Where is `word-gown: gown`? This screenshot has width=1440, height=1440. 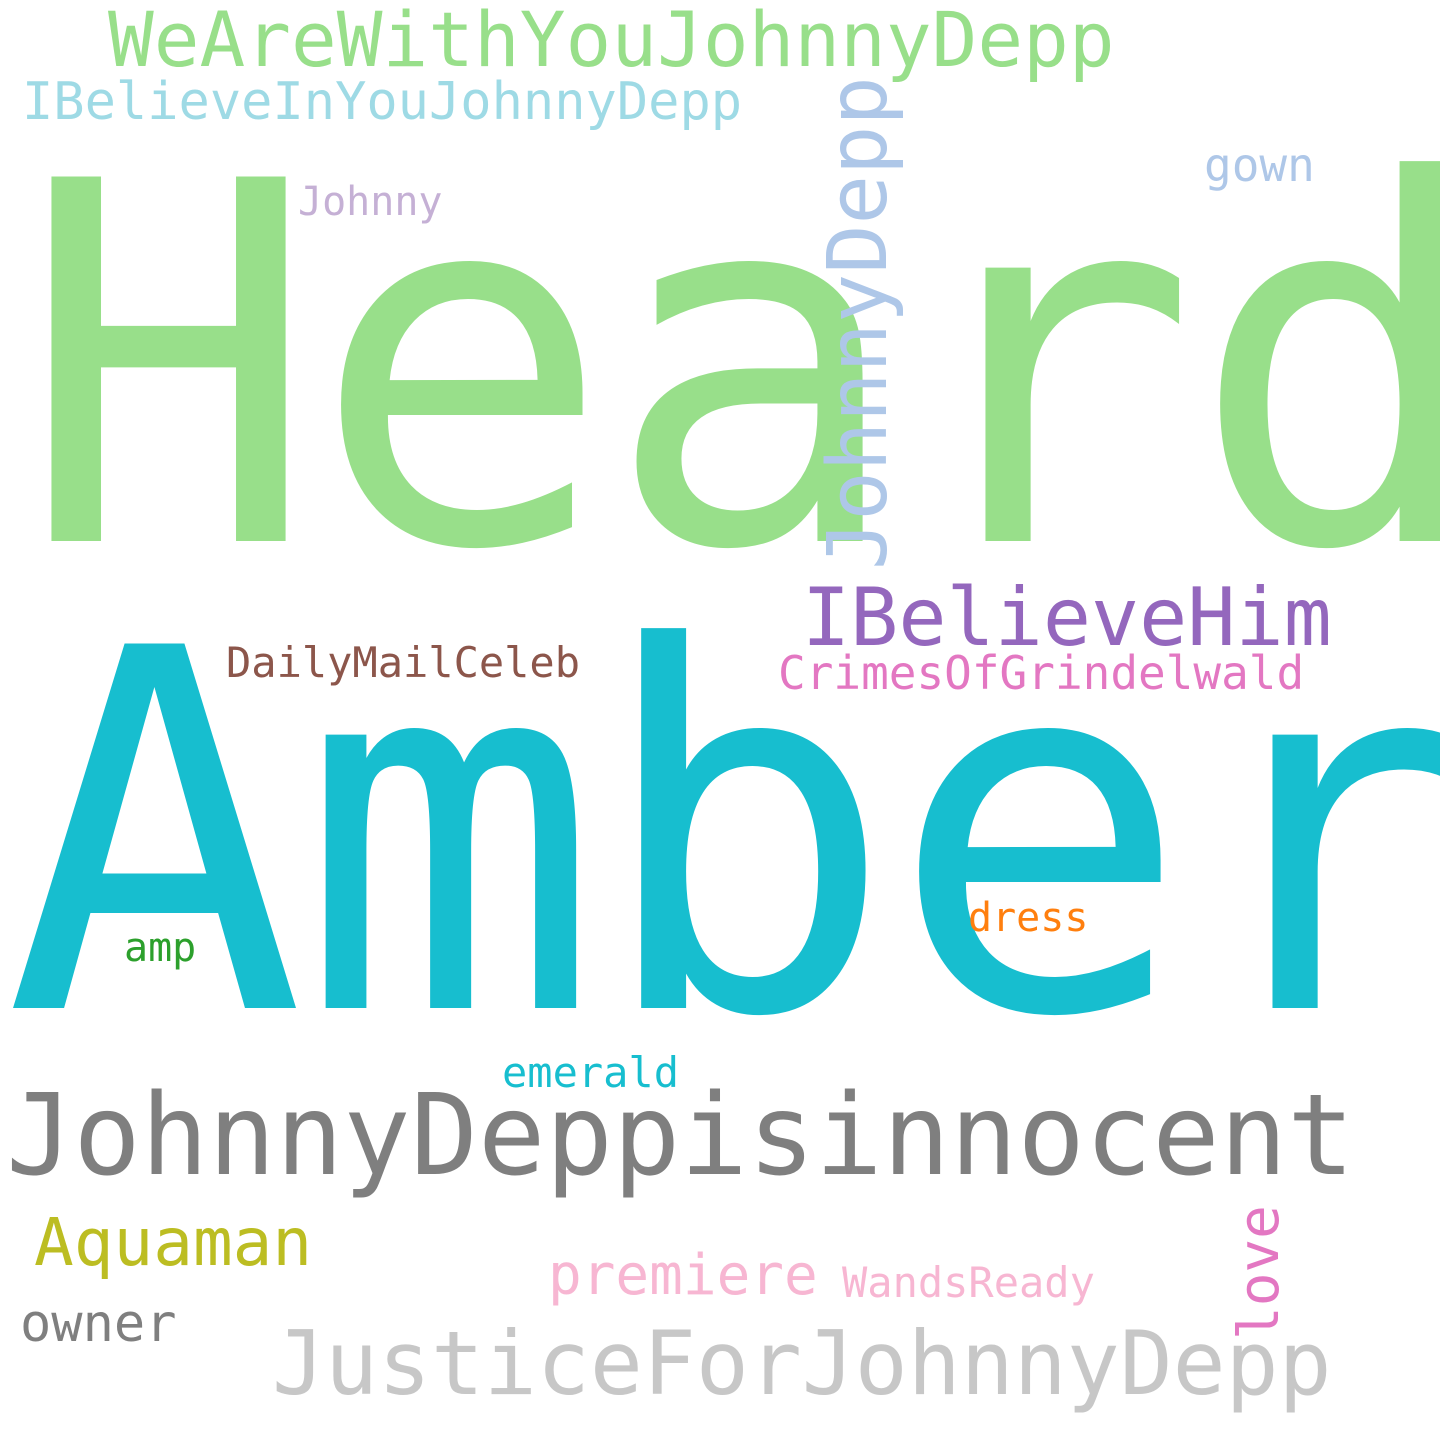 word-gown: gown is located at coordinates (1259, 165).